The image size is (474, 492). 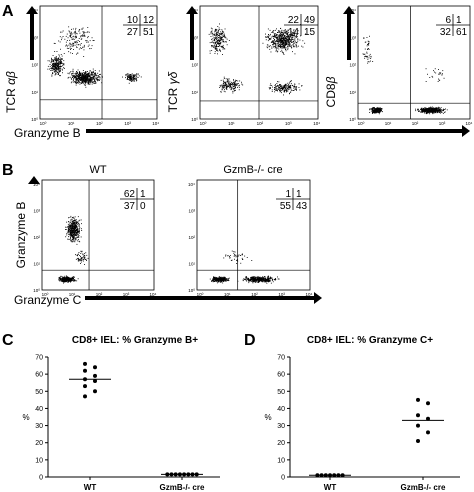 I want to click on data-point, so click(x=428, y=418).